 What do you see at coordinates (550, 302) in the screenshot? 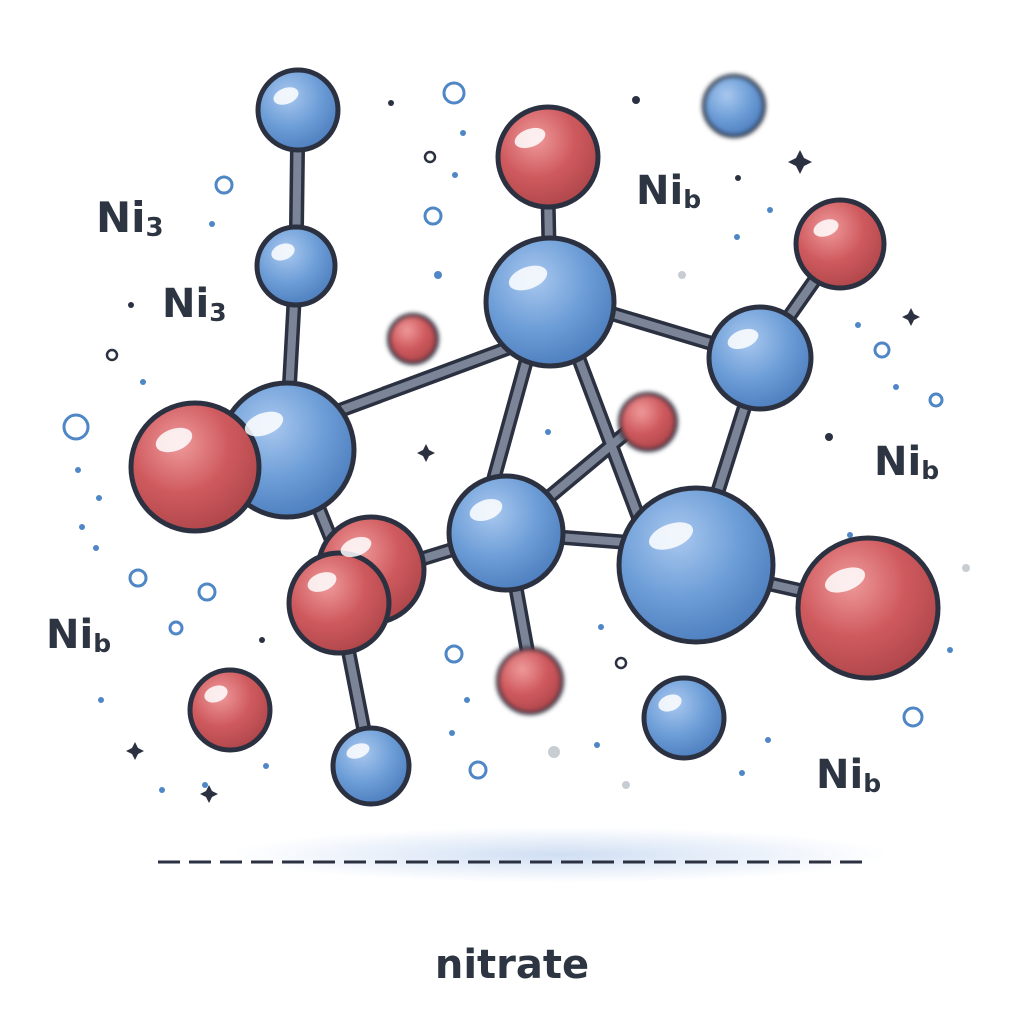
I see `atom-blue-center-top` at bounding box center [550, 302].